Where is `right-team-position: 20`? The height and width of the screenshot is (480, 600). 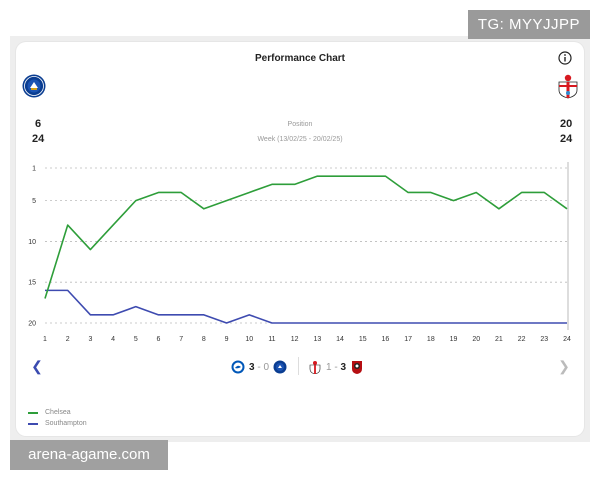
right-team-position: 20 is located at coordinates (566, 124).